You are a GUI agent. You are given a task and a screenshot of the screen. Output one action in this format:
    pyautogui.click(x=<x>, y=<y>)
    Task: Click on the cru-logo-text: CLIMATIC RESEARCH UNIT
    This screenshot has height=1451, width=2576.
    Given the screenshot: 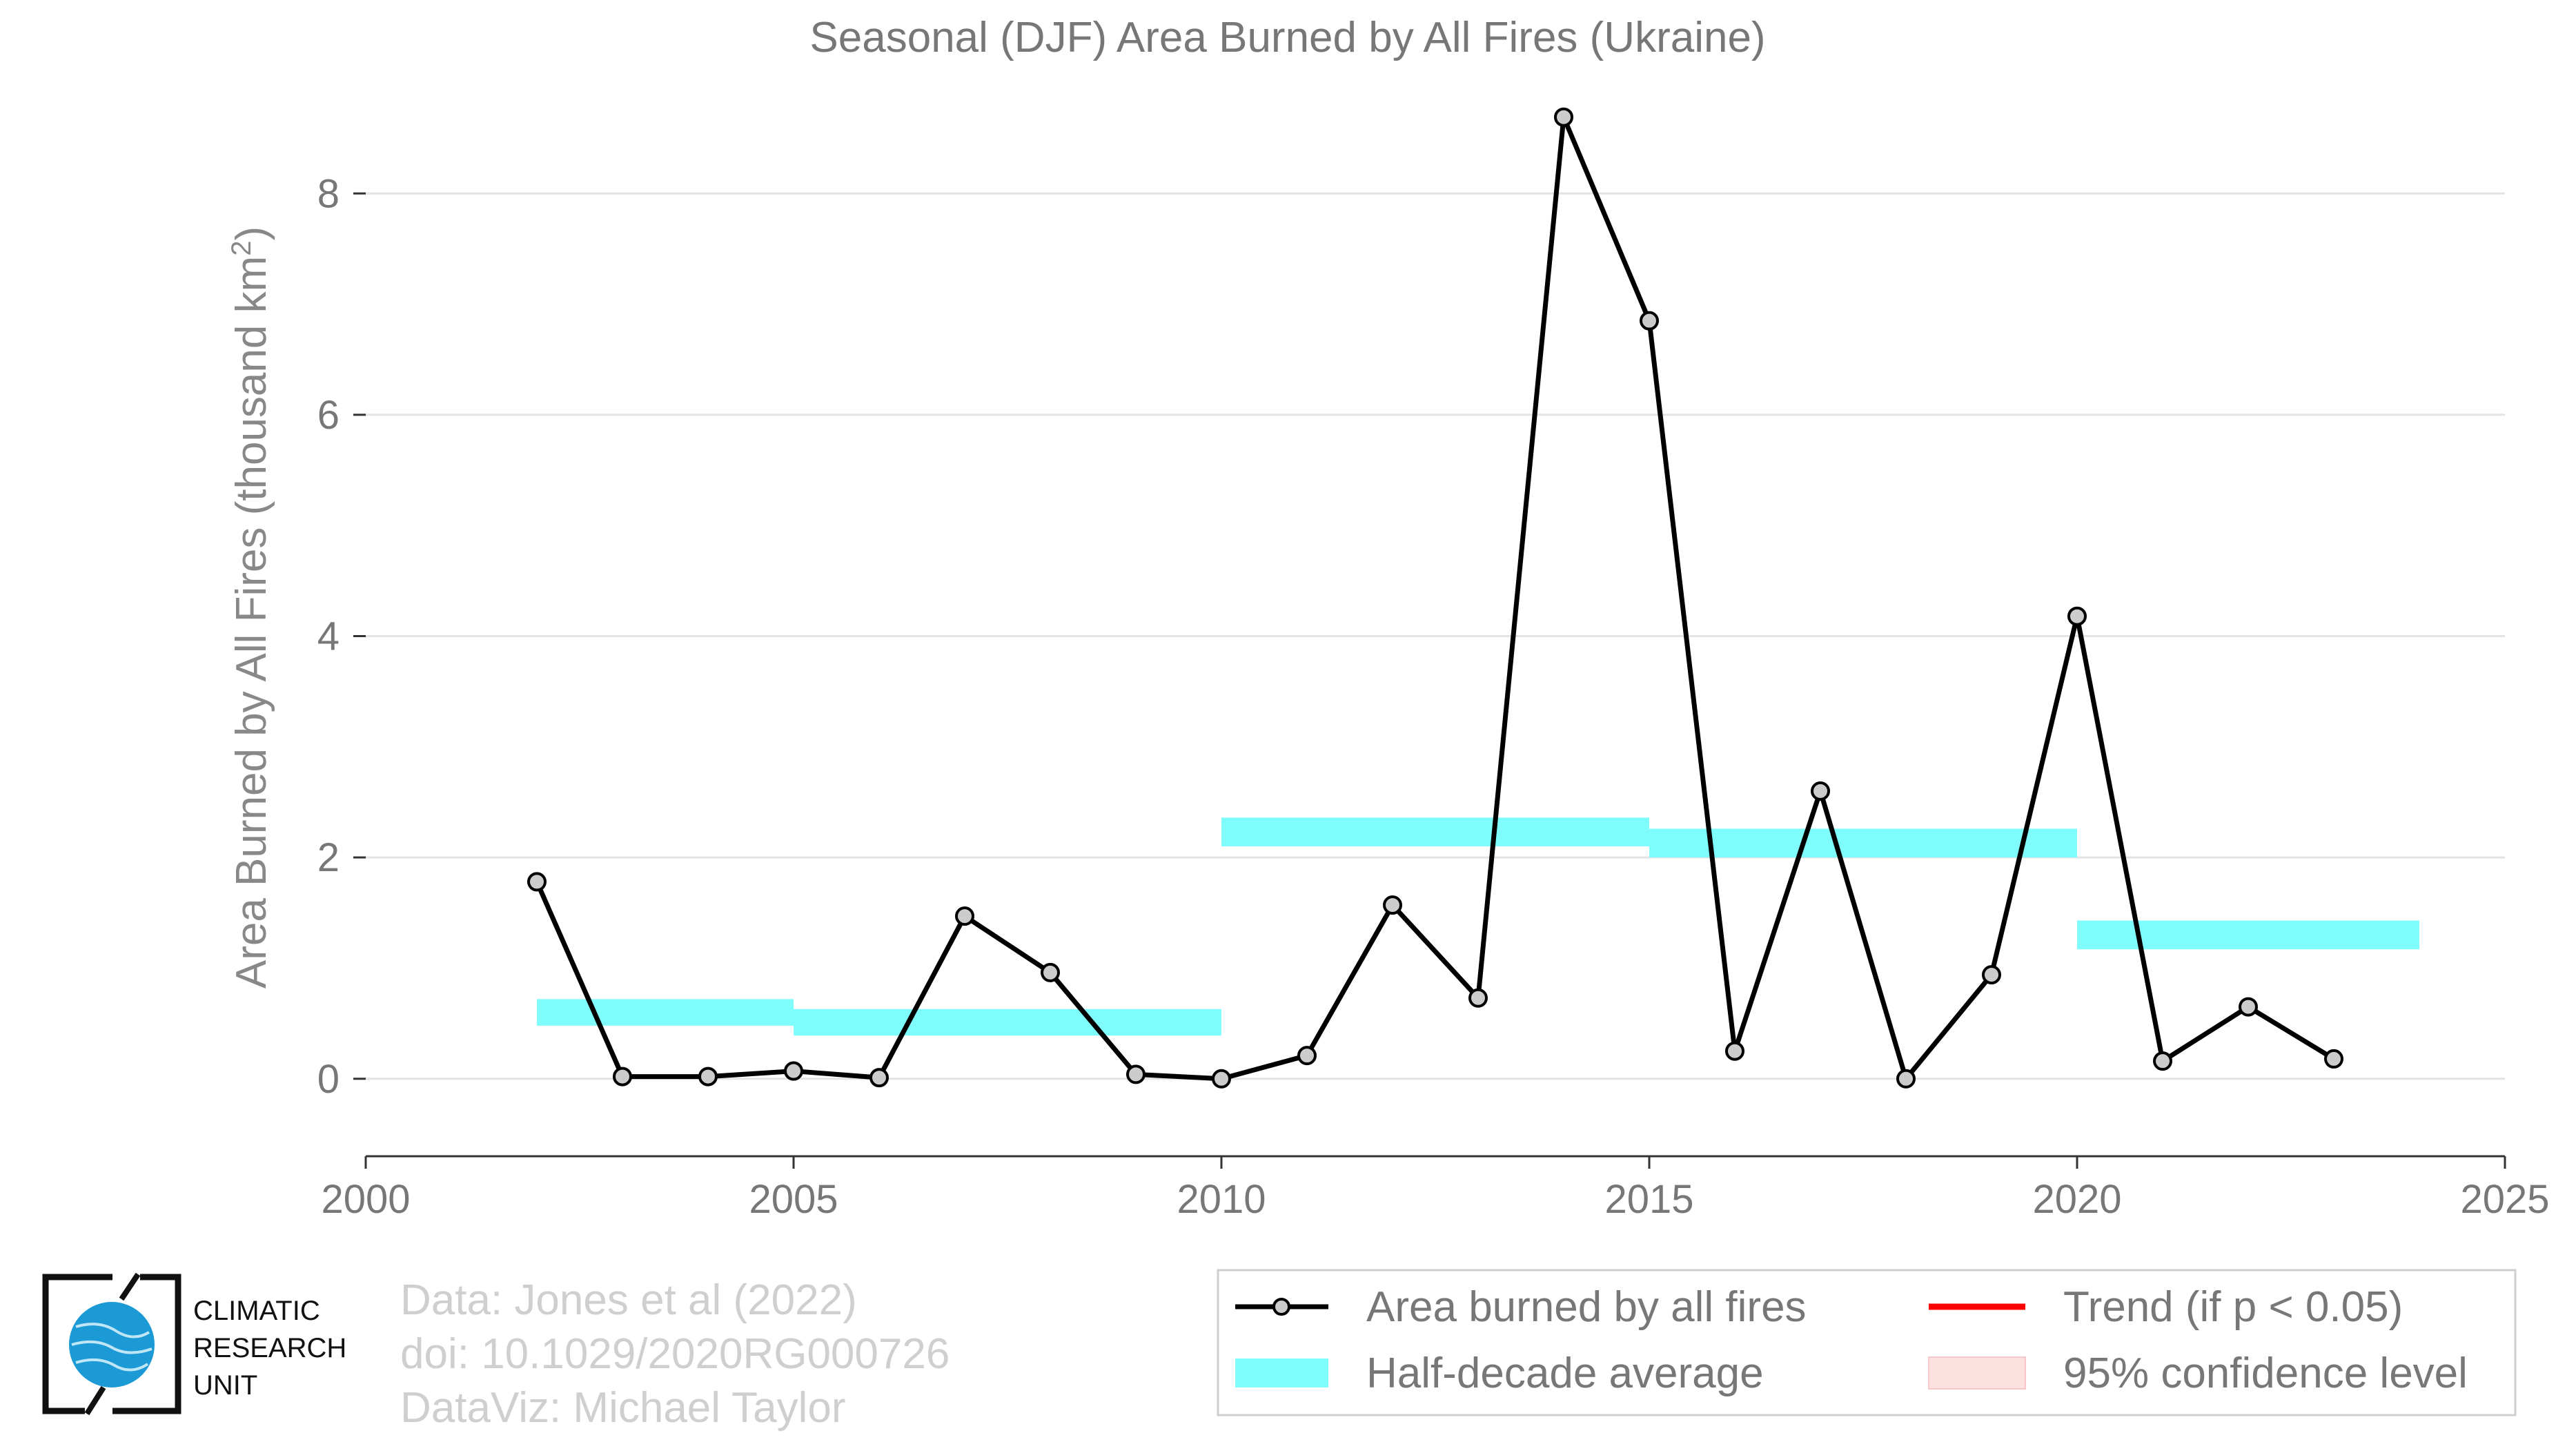 What is the action you would take?
    pyautogui.click(x=269, y=1348)
    